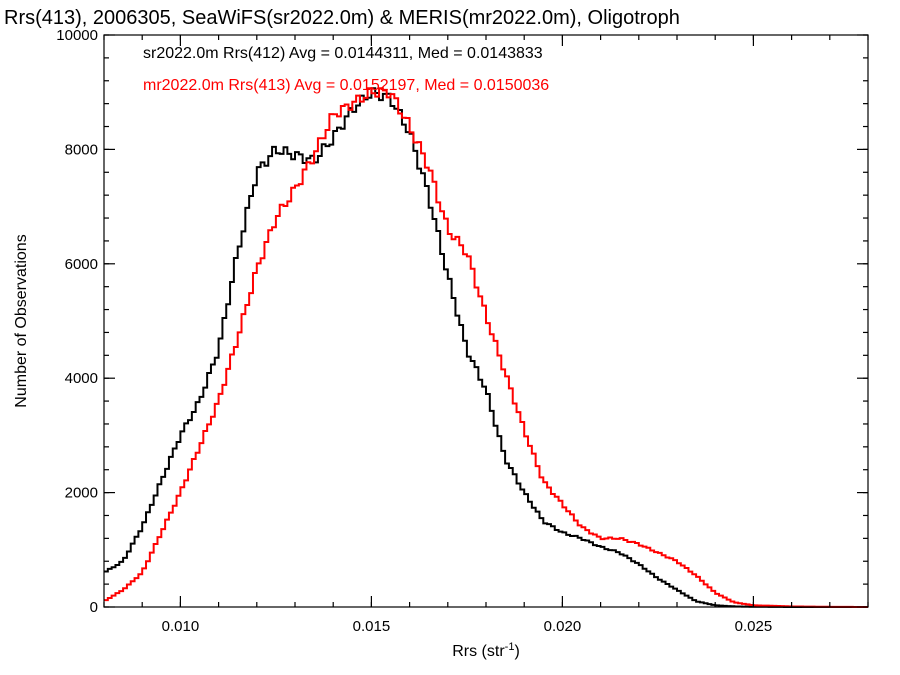  What do you see at coordinates (510, 647) in the screenshot?
I see `x-axis-label-sup: -1` at bounding box center [510, 647].